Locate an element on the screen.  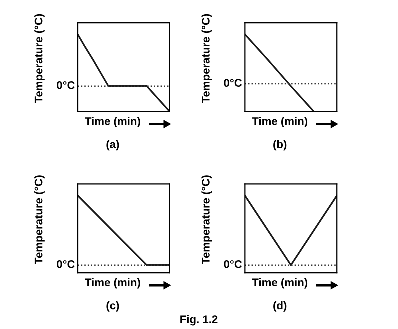
text: (a) is located at coordinates (113, 145).